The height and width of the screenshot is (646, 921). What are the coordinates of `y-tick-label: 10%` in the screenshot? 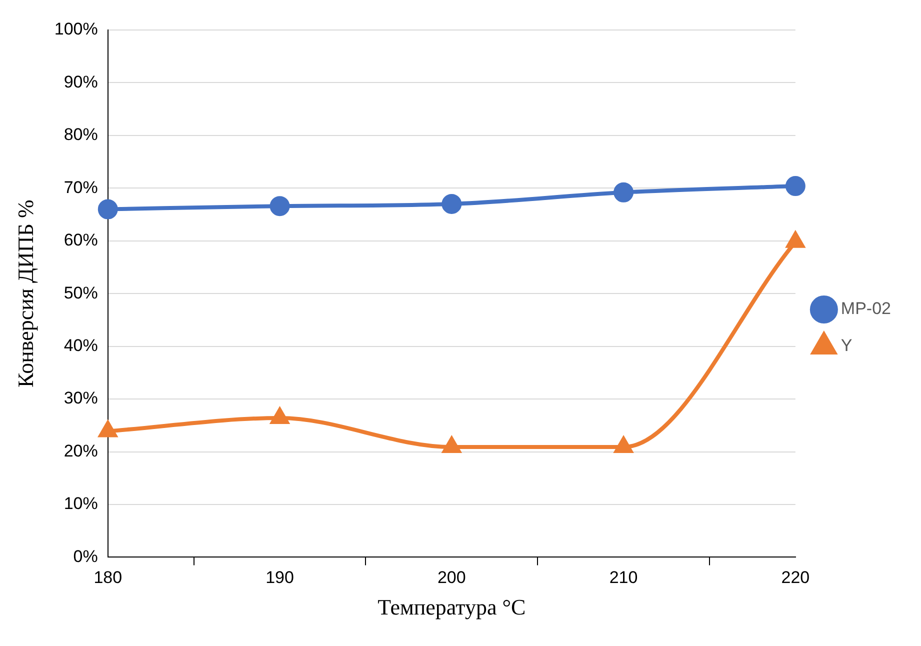 It's located at (81, 504).